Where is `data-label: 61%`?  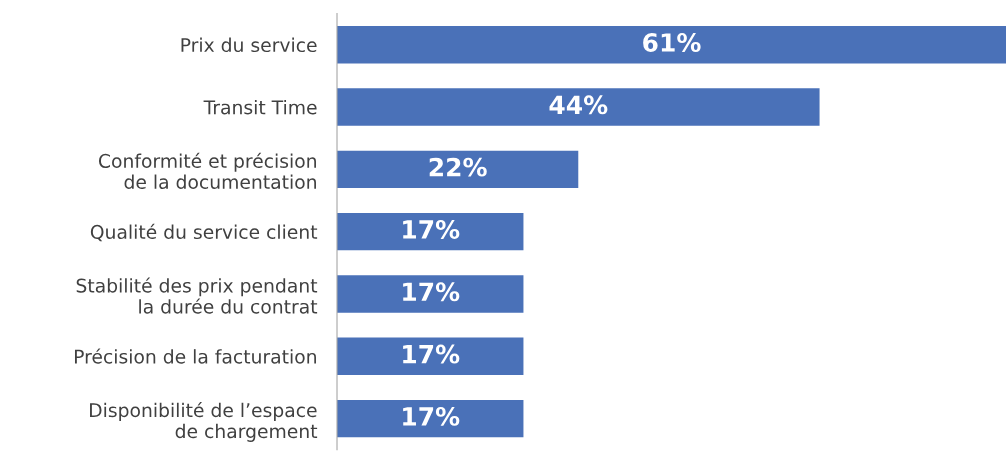 data-label: 61% is located at coordinates (672, 42).